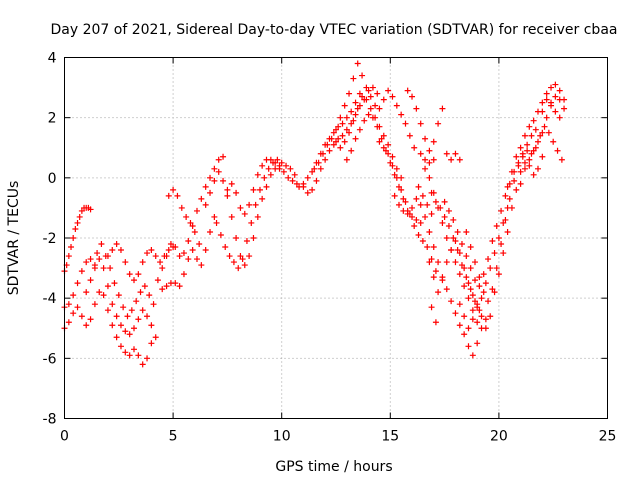 This screenshot has width=640, height=480. What do you see at coordinates (50, 359) in the screenshot?
I see `y-tick-label: -6` at bounding box center [50, 359].